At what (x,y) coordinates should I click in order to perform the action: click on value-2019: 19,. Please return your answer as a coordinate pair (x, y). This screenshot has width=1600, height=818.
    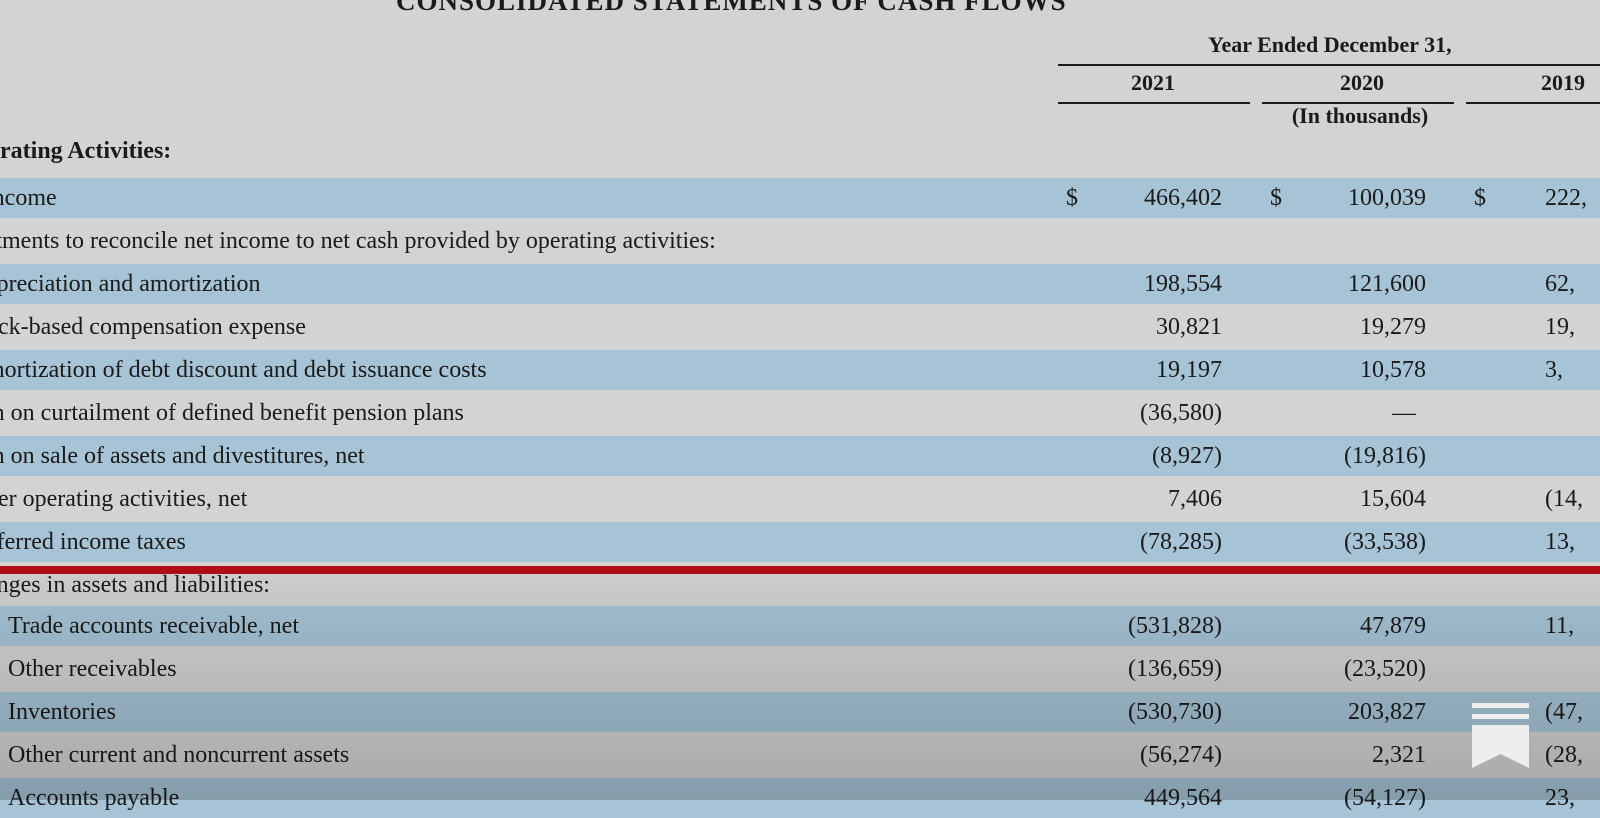
    Looking at the image, I should click on (1560, 327).